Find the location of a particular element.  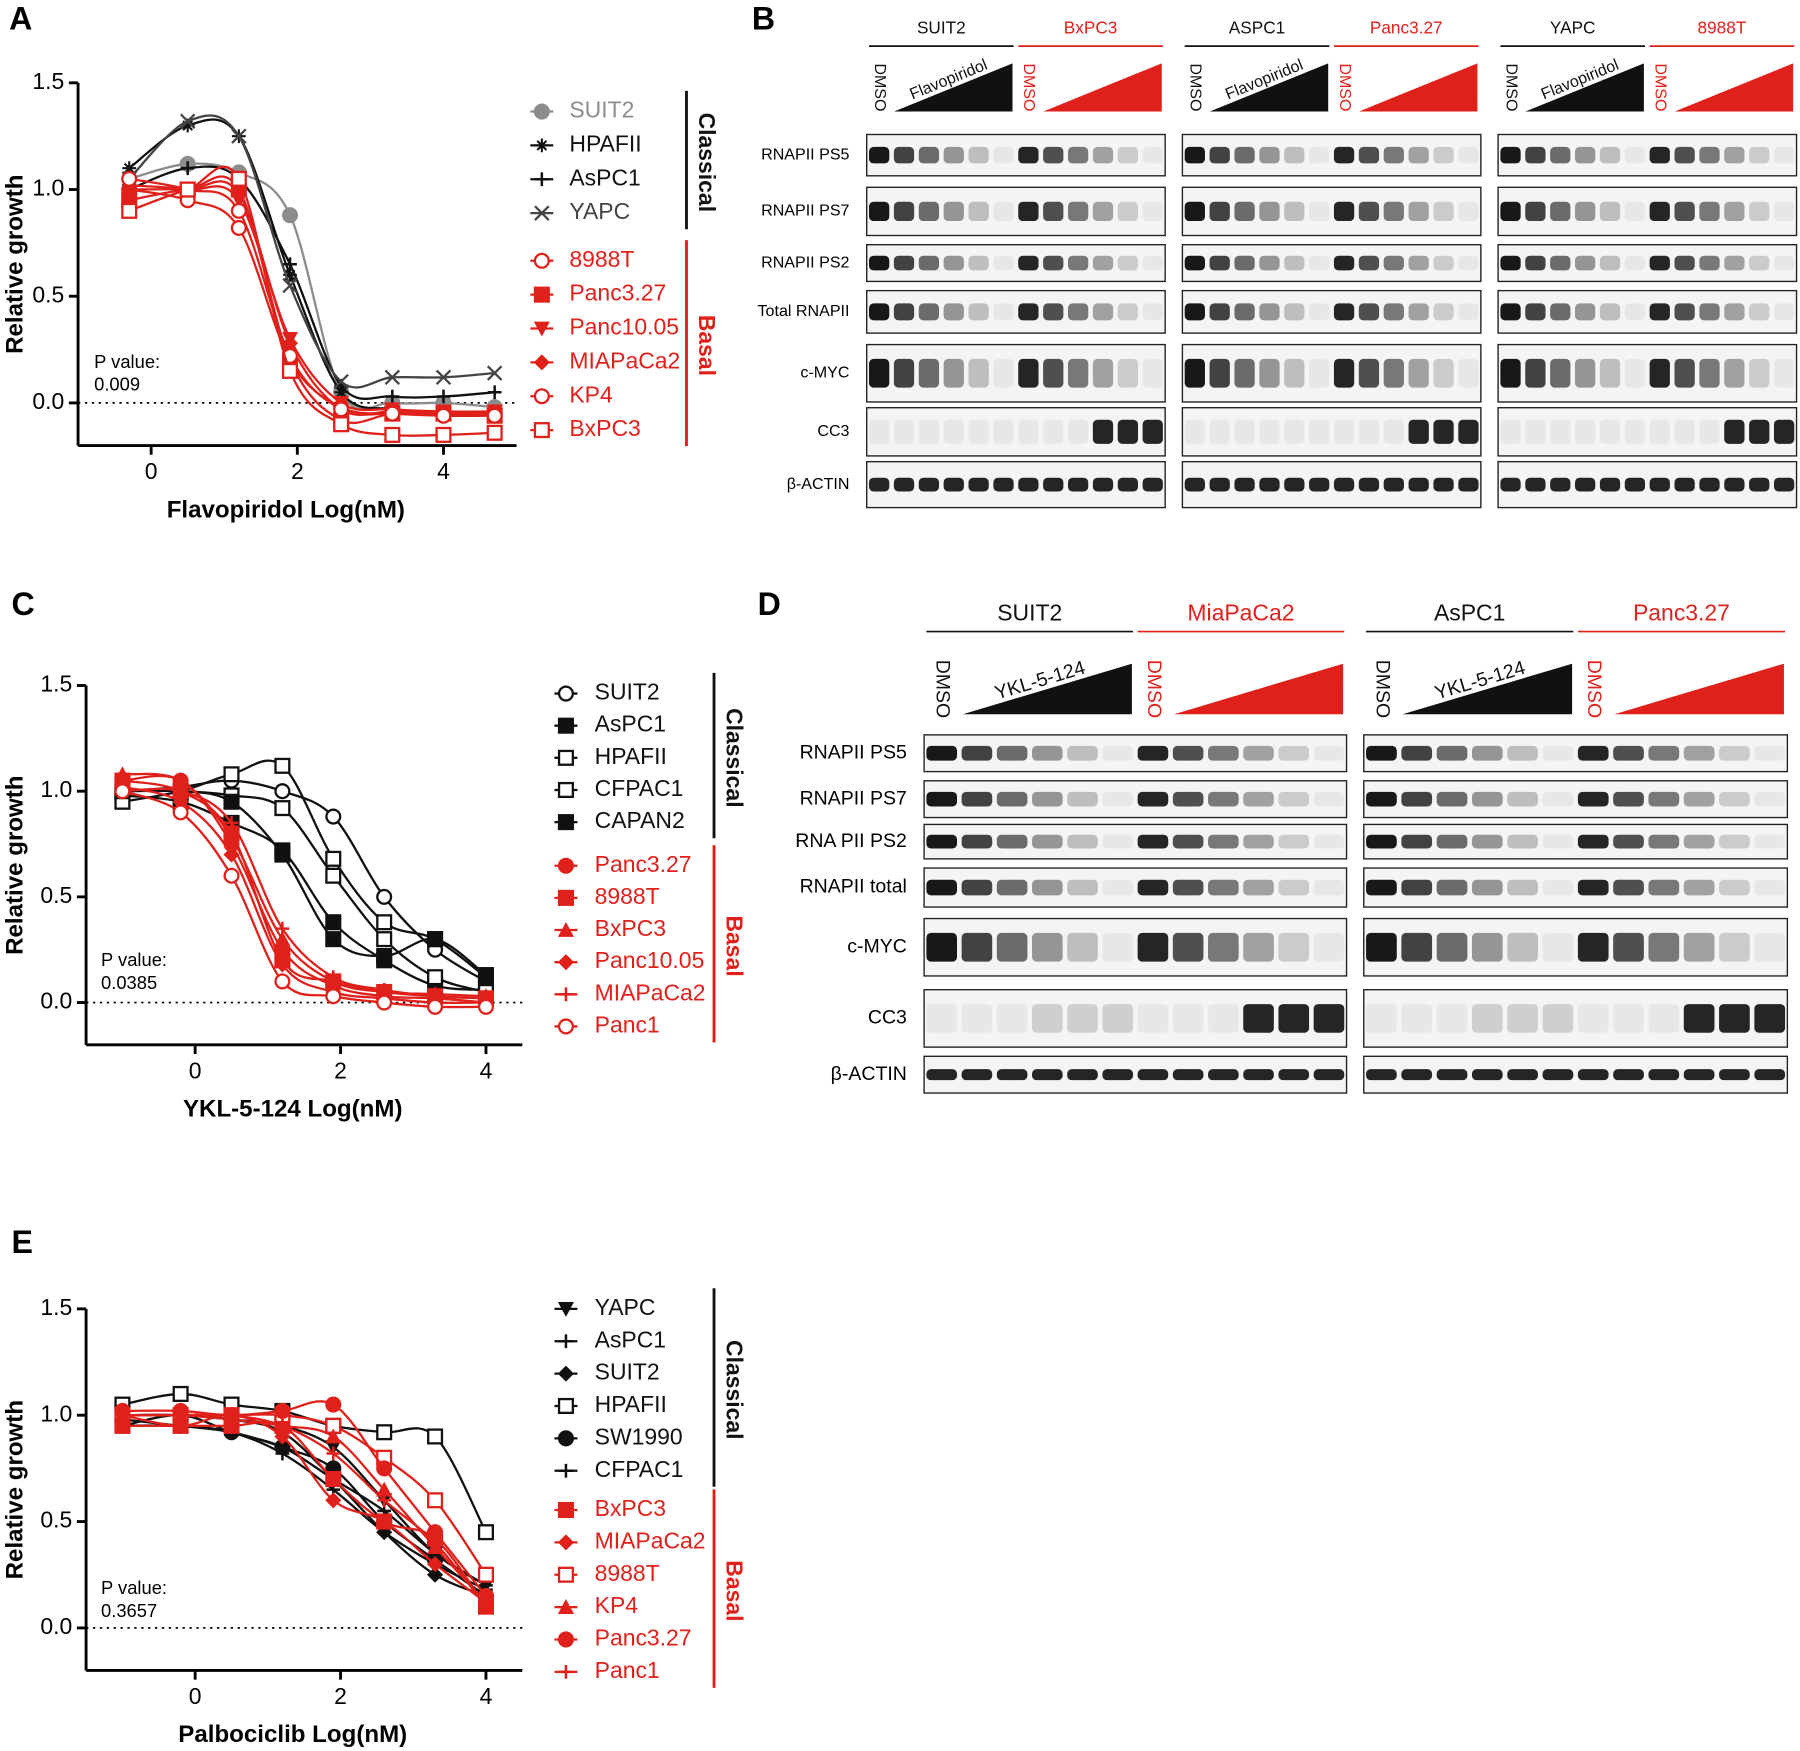

row-label: Total RNAPII is located at coordinates (804, 311).